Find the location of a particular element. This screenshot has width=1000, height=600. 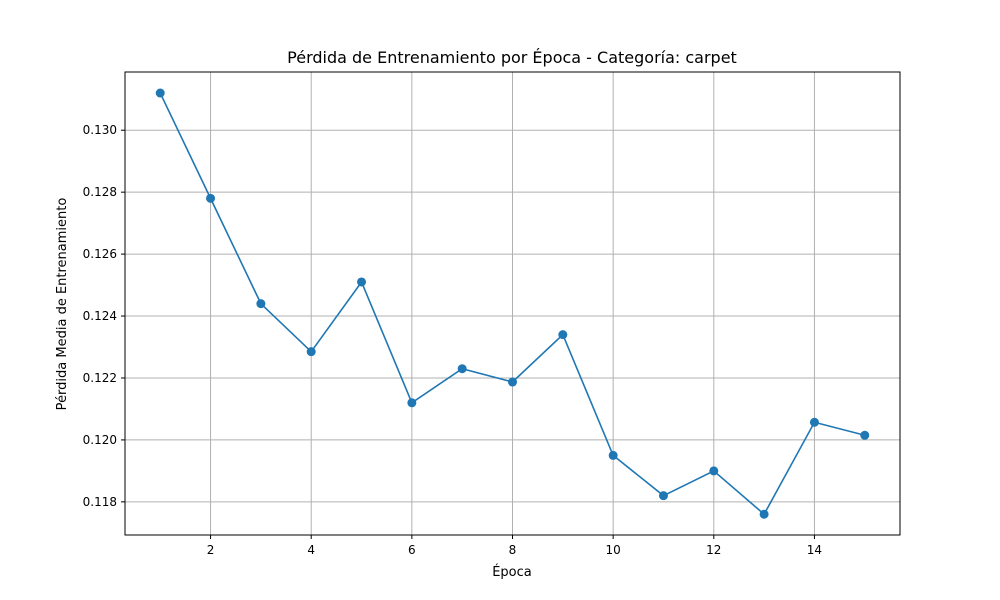

x-tick-label: 14 is located at coordinates (814, 550).